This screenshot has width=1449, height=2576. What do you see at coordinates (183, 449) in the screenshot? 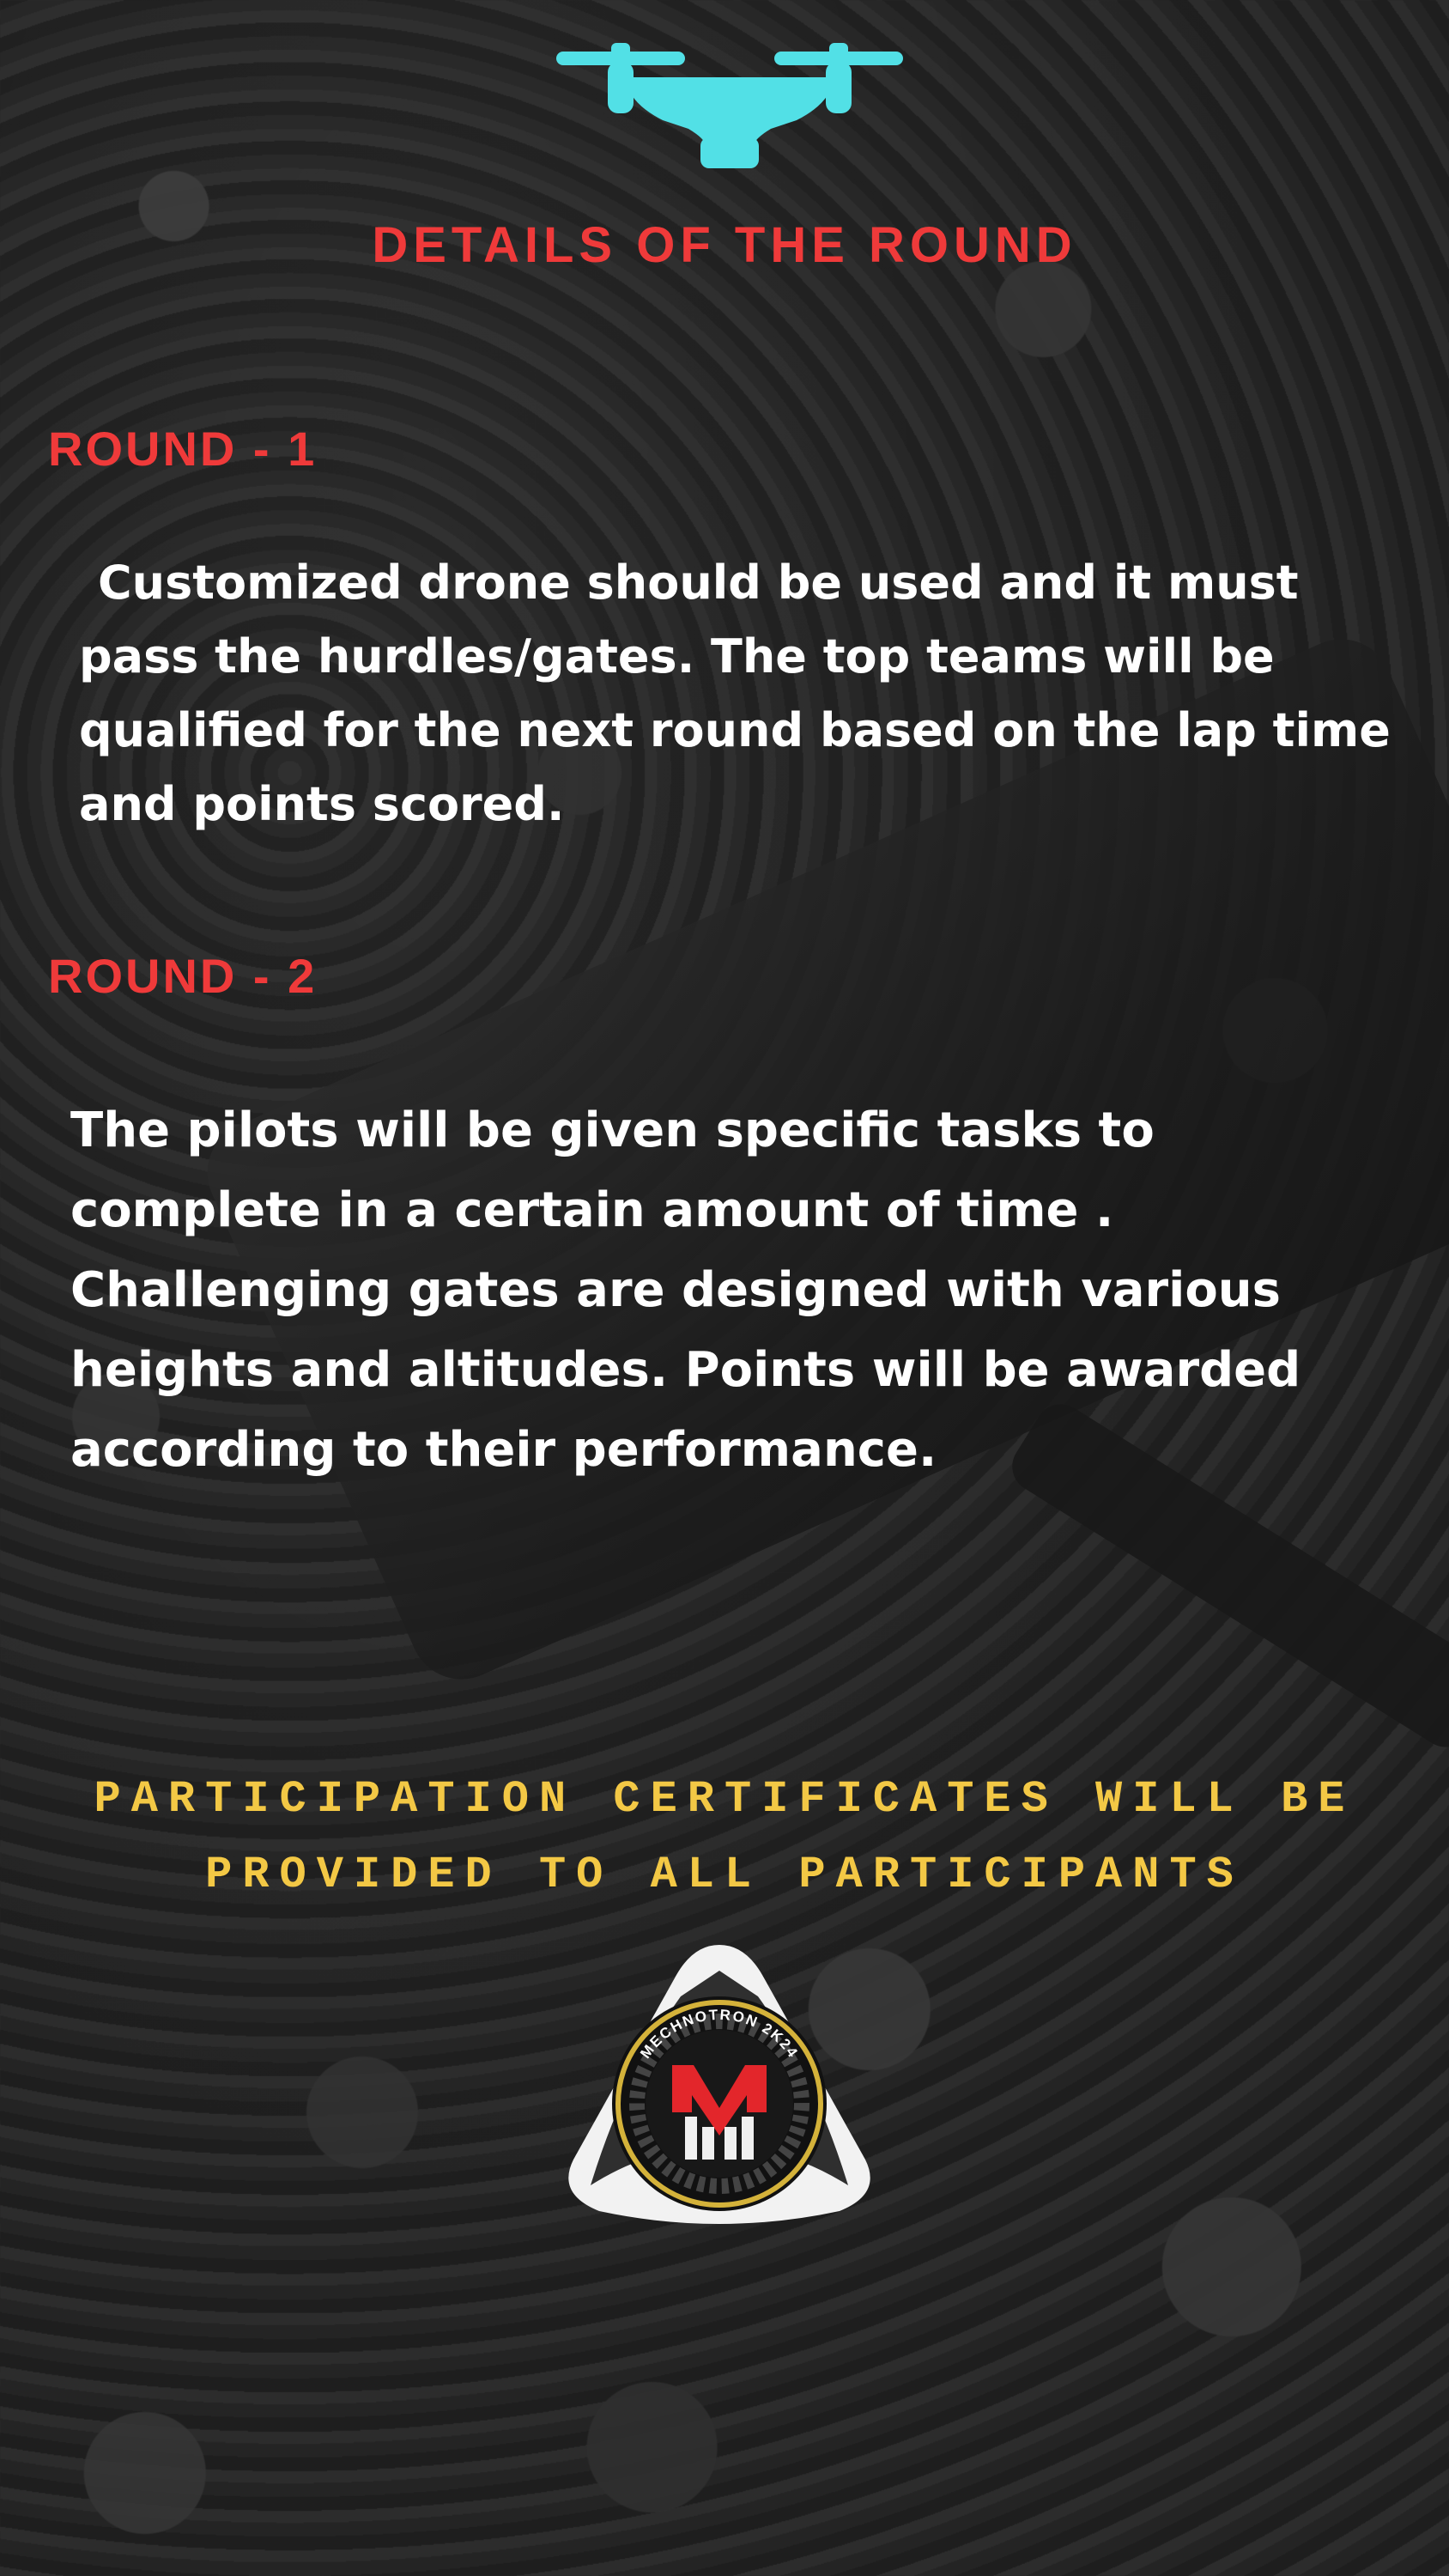
I see `round-1-heading: ROUND - 1` at bounding box center [183, 449].